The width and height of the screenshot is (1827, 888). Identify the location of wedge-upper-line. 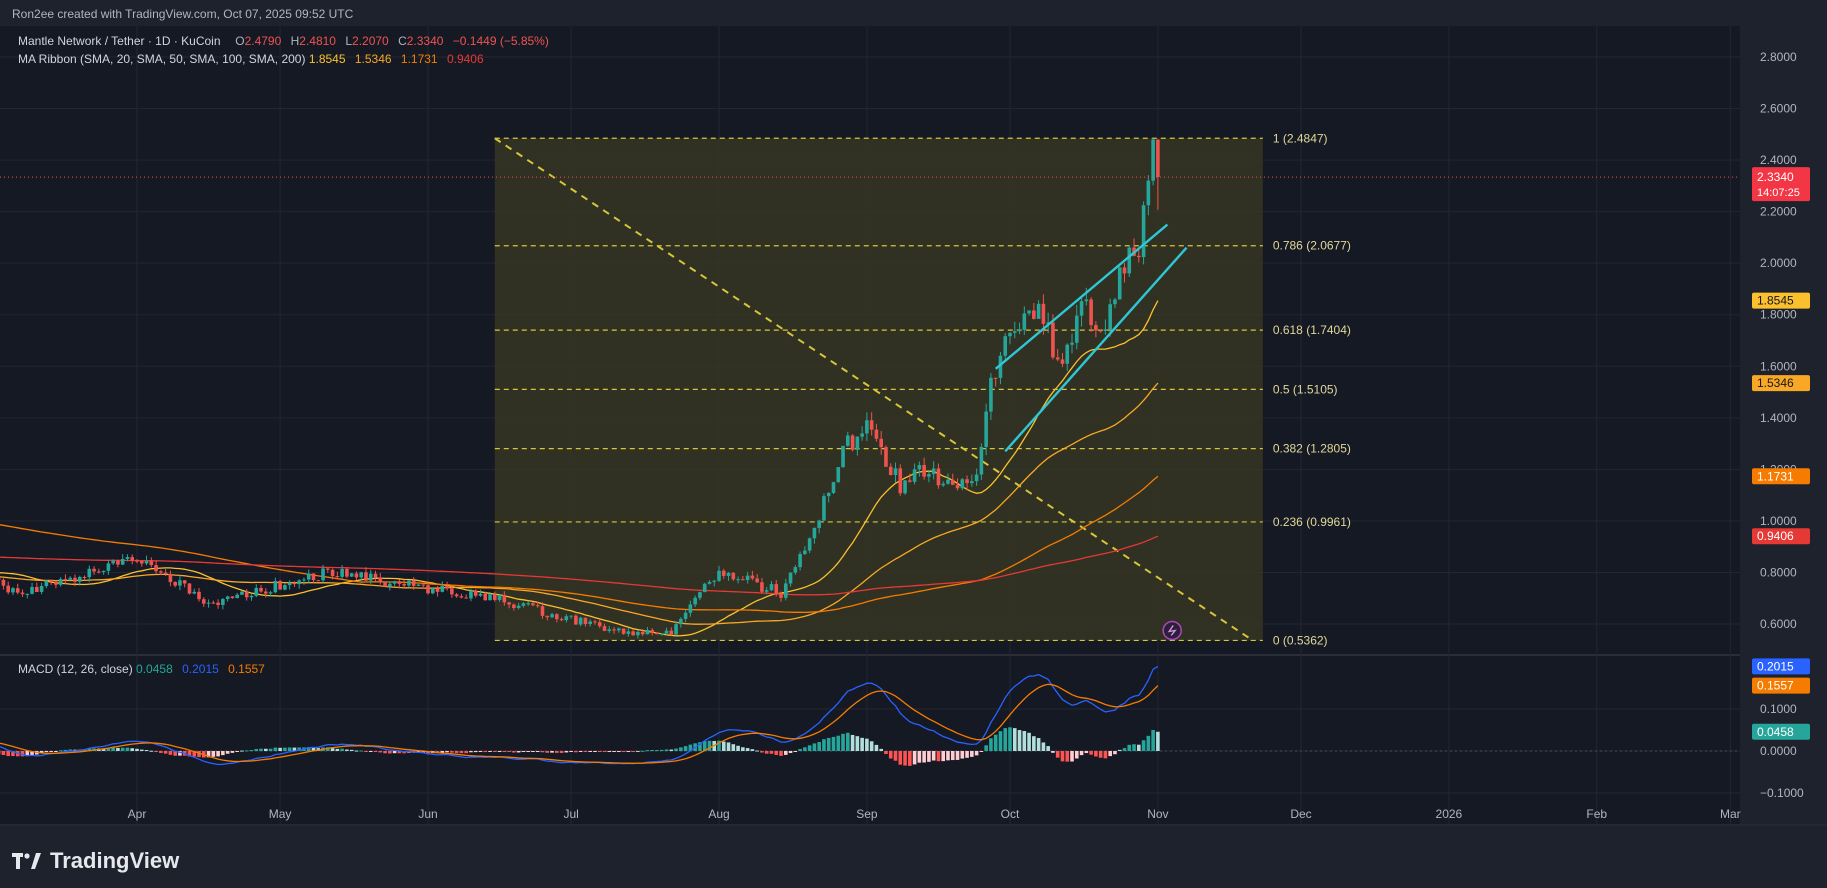
(1081, 296).